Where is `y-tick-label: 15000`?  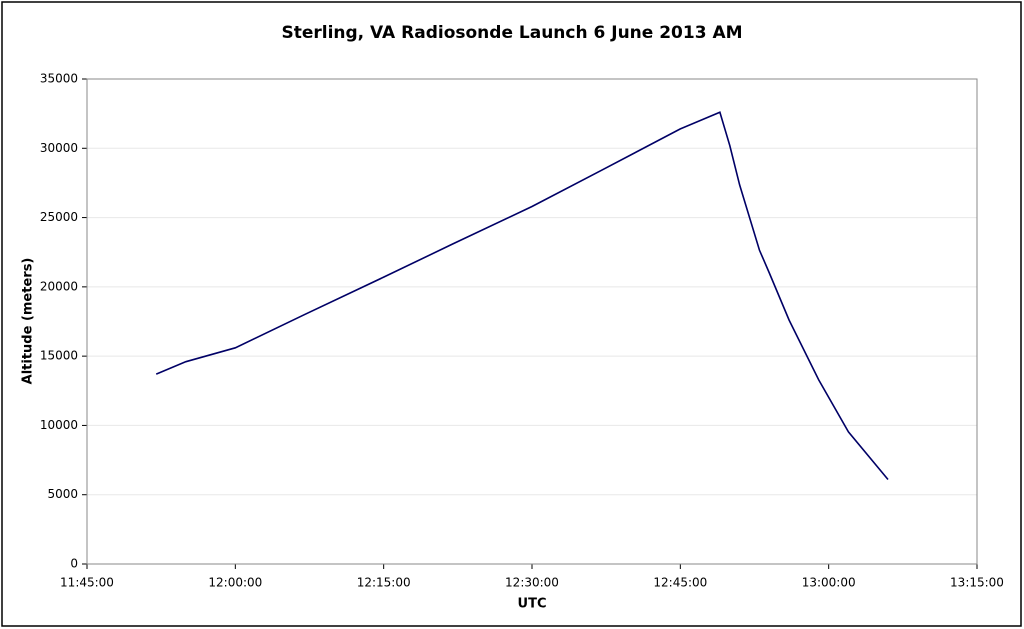 y-tick-label: 15000 is located at coordinates (59, 356).